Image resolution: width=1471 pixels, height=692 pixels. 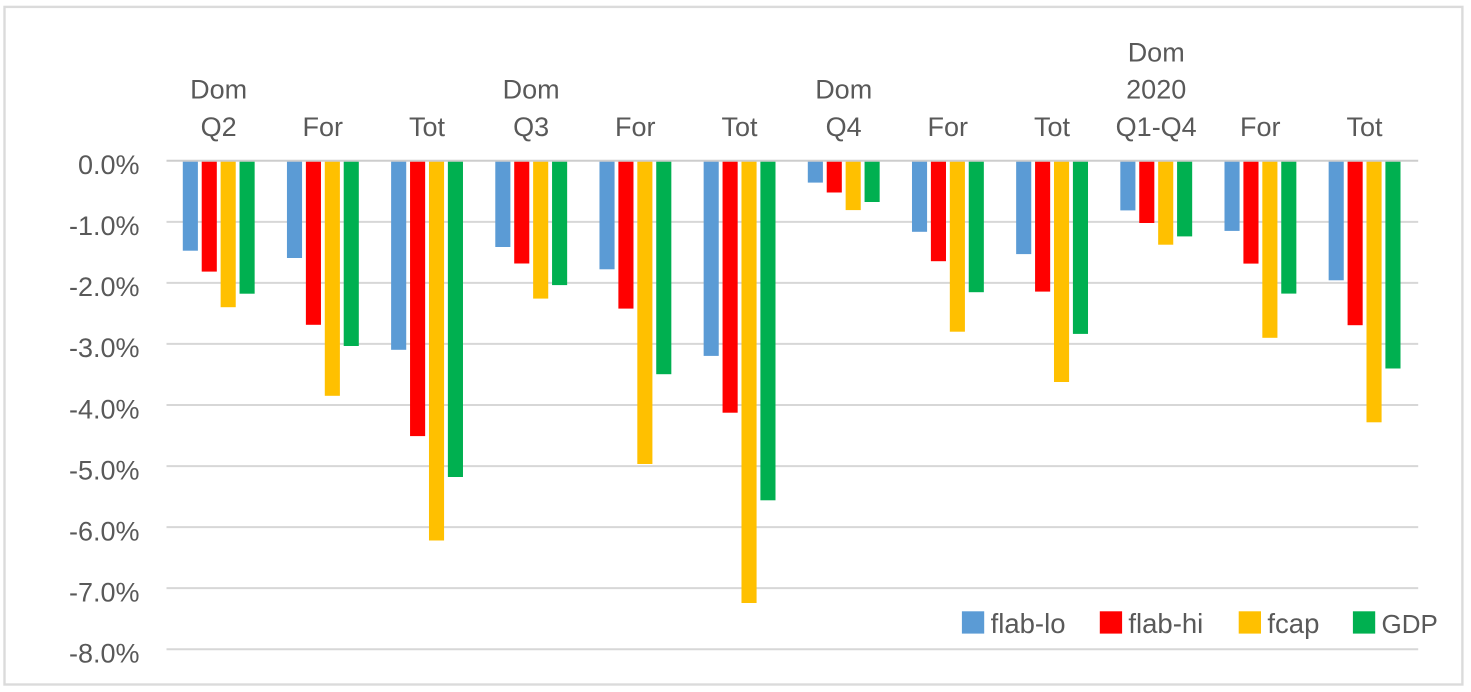 What do you see at coordinates (1028, 623) in the screenshot?
I see `svg-text: flab-lo` at bounding box center [1028, 623].